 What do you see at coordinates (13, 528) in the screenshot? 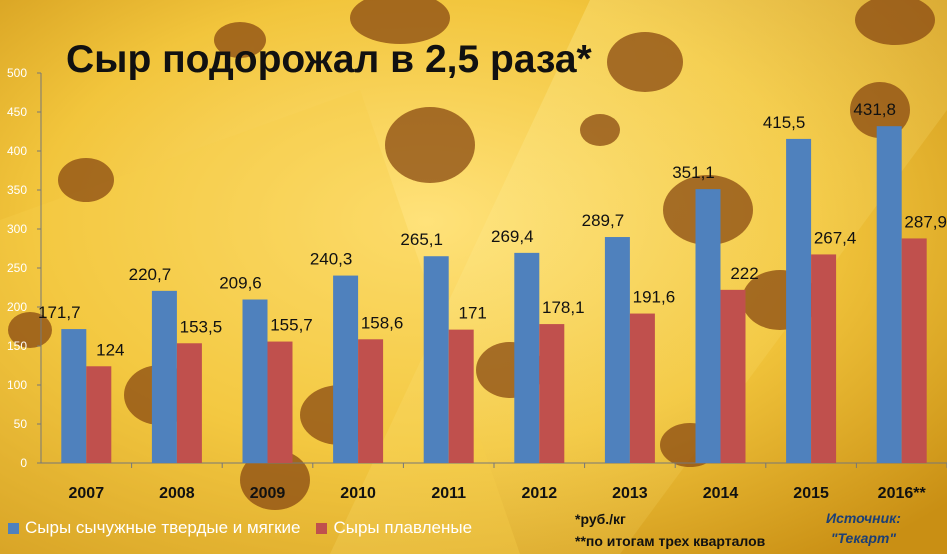
I see `legend-swatch-series1` at bounding box center [13, 528].